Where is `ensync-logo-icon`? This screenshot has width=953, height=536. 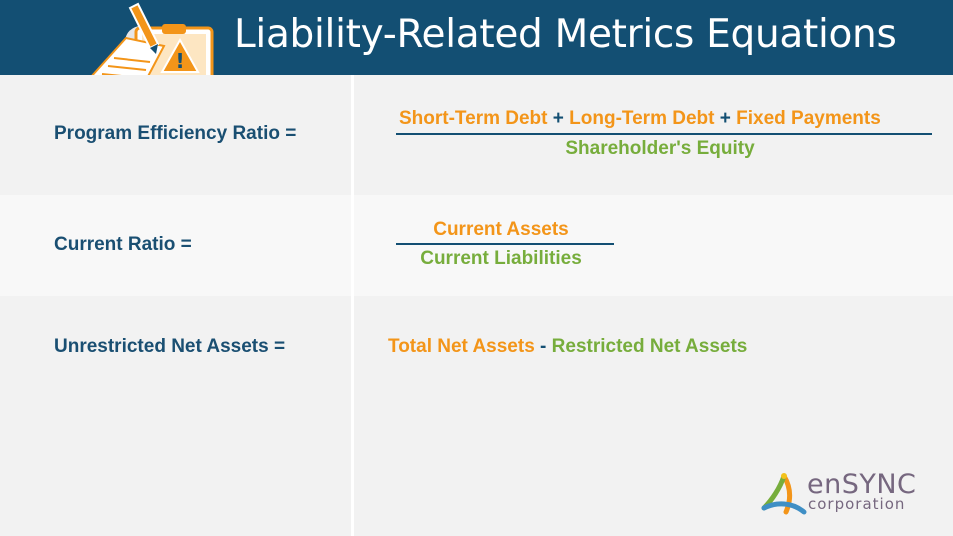 ensync-logo-icon is located at coordinates (784, 494).